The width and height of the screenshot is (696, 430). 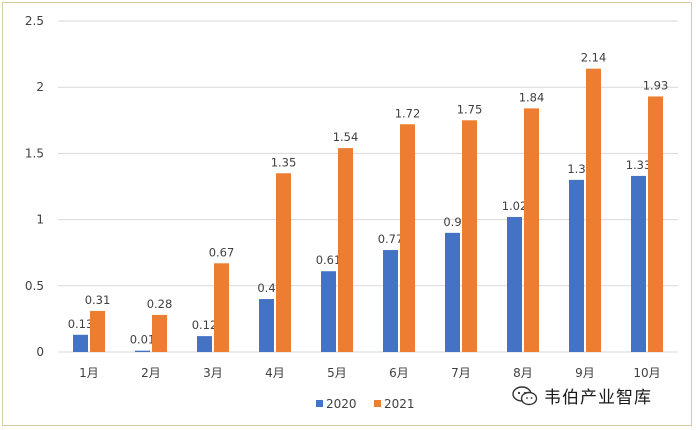 I want to click on y-tick-label: 1, so click(x=40, y=220).